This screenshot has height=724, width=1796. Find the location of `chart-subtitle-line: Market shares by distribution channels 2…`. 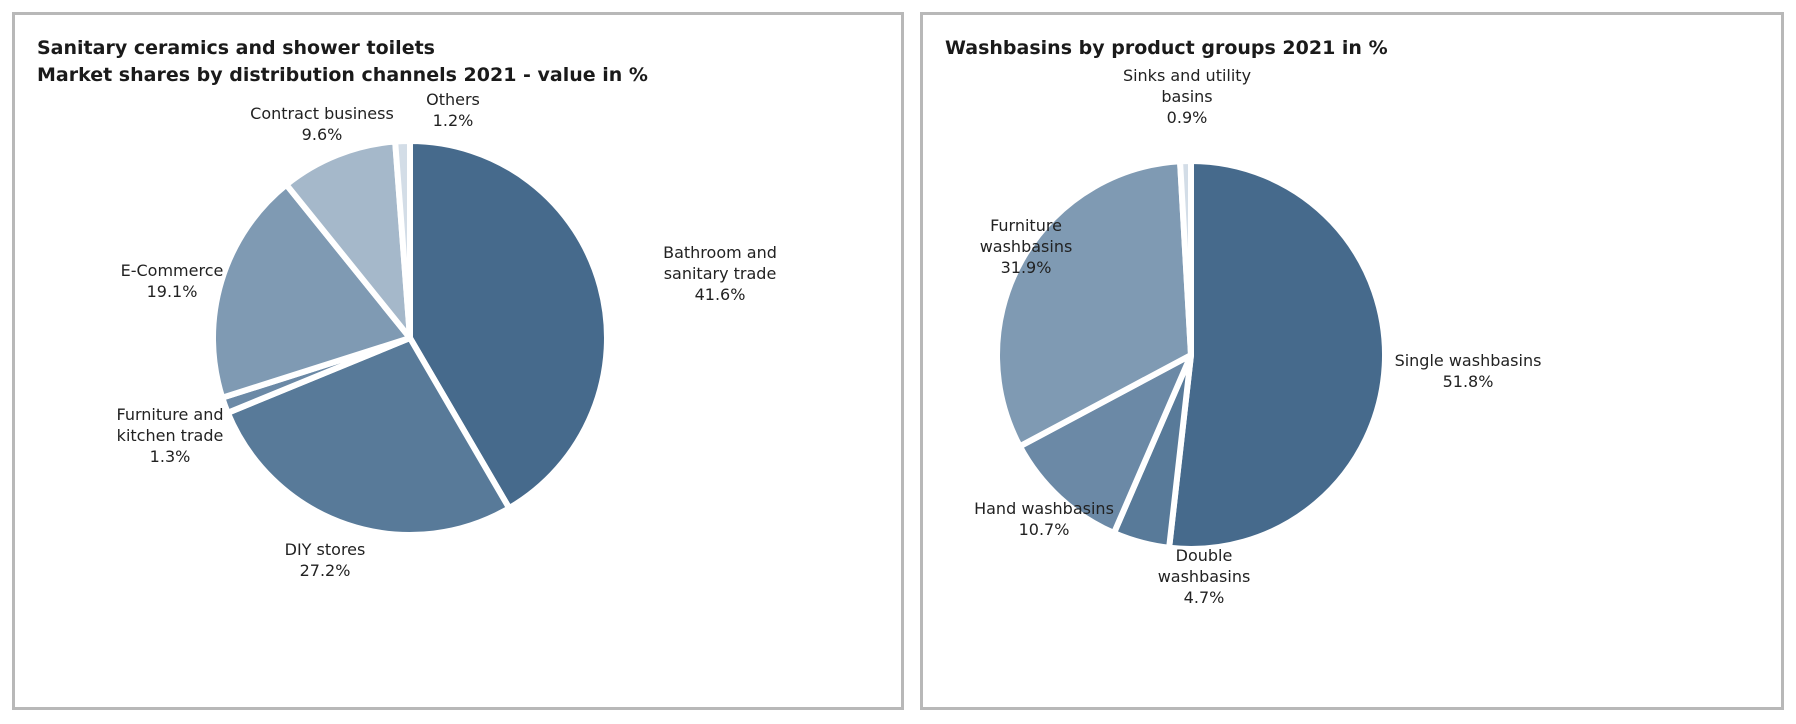

chart-subtitle-line: Market shares by distribution channels 2… is located at coordinates (342, 75).